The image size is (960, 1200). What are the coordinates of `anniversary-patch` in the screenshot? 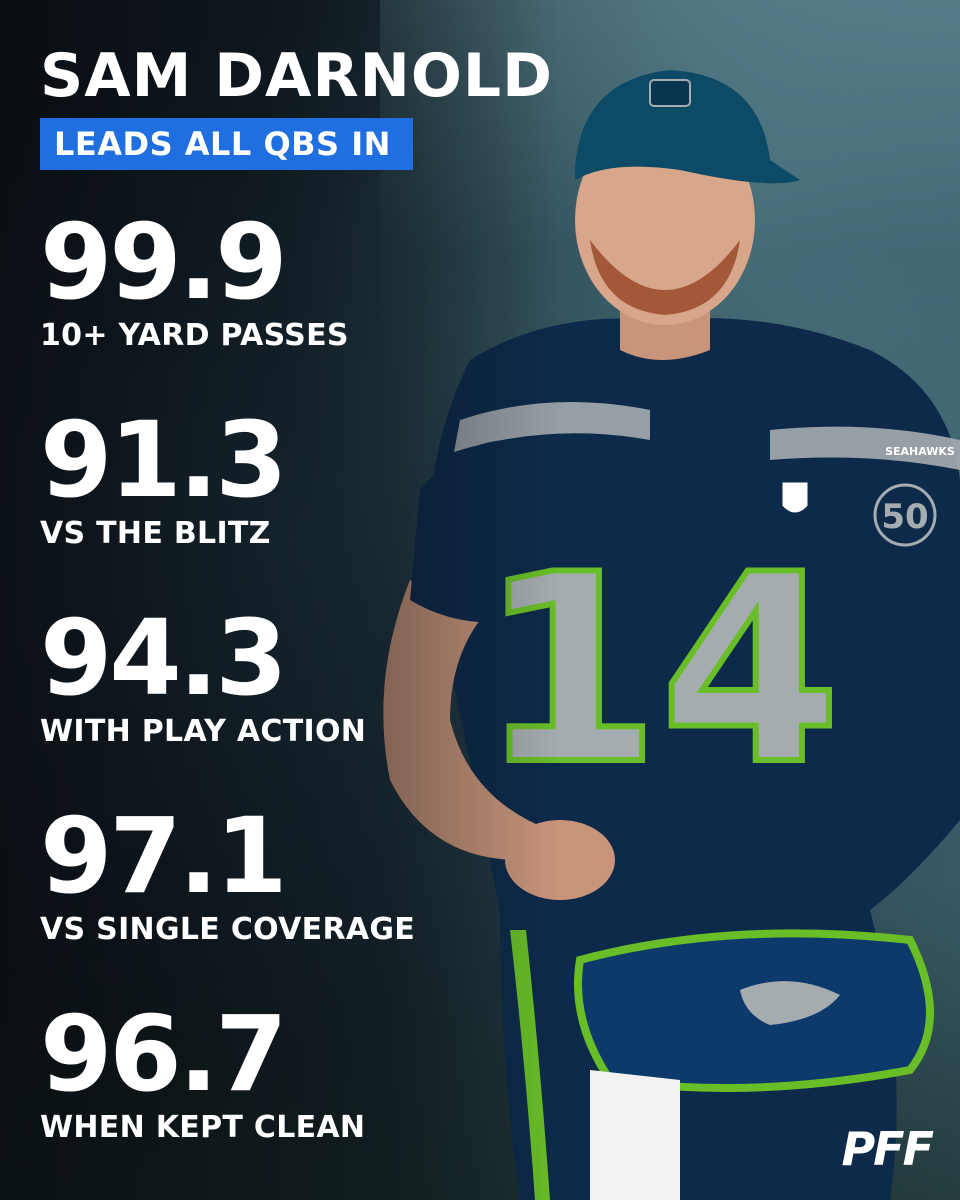 It's located at (905, 515).